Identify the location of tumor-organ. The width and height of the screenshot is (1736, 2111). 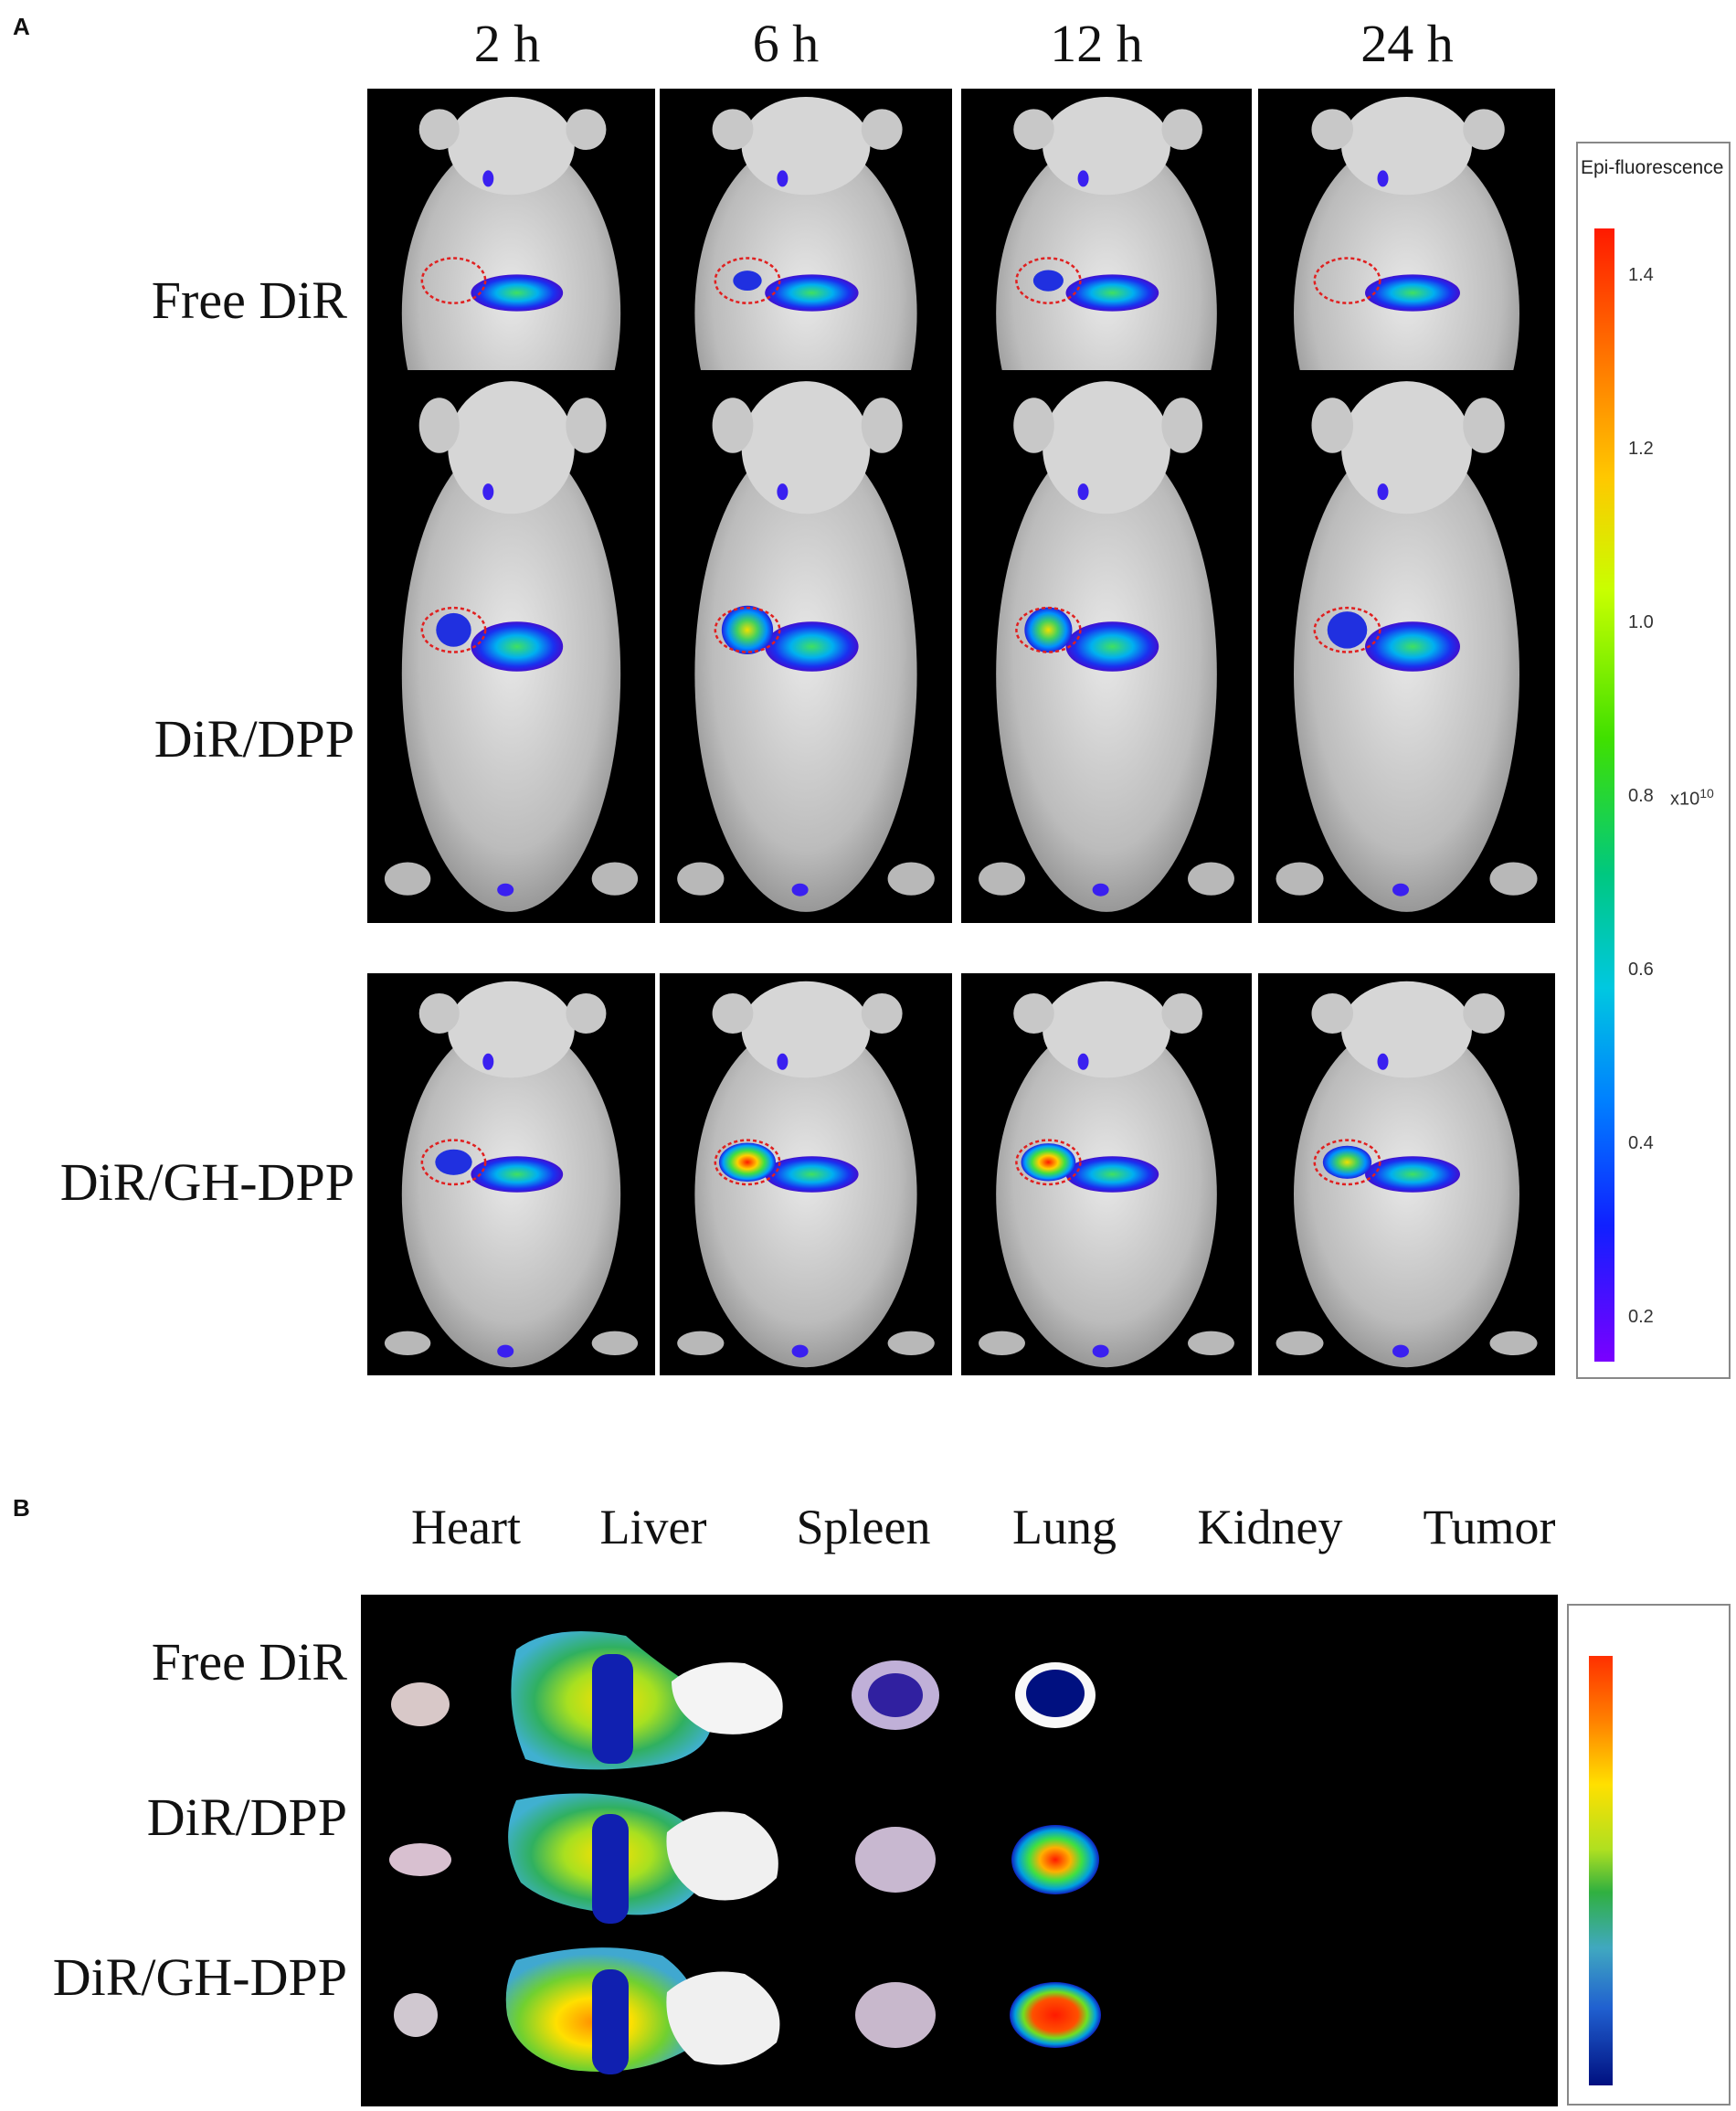
(1055, 1859).